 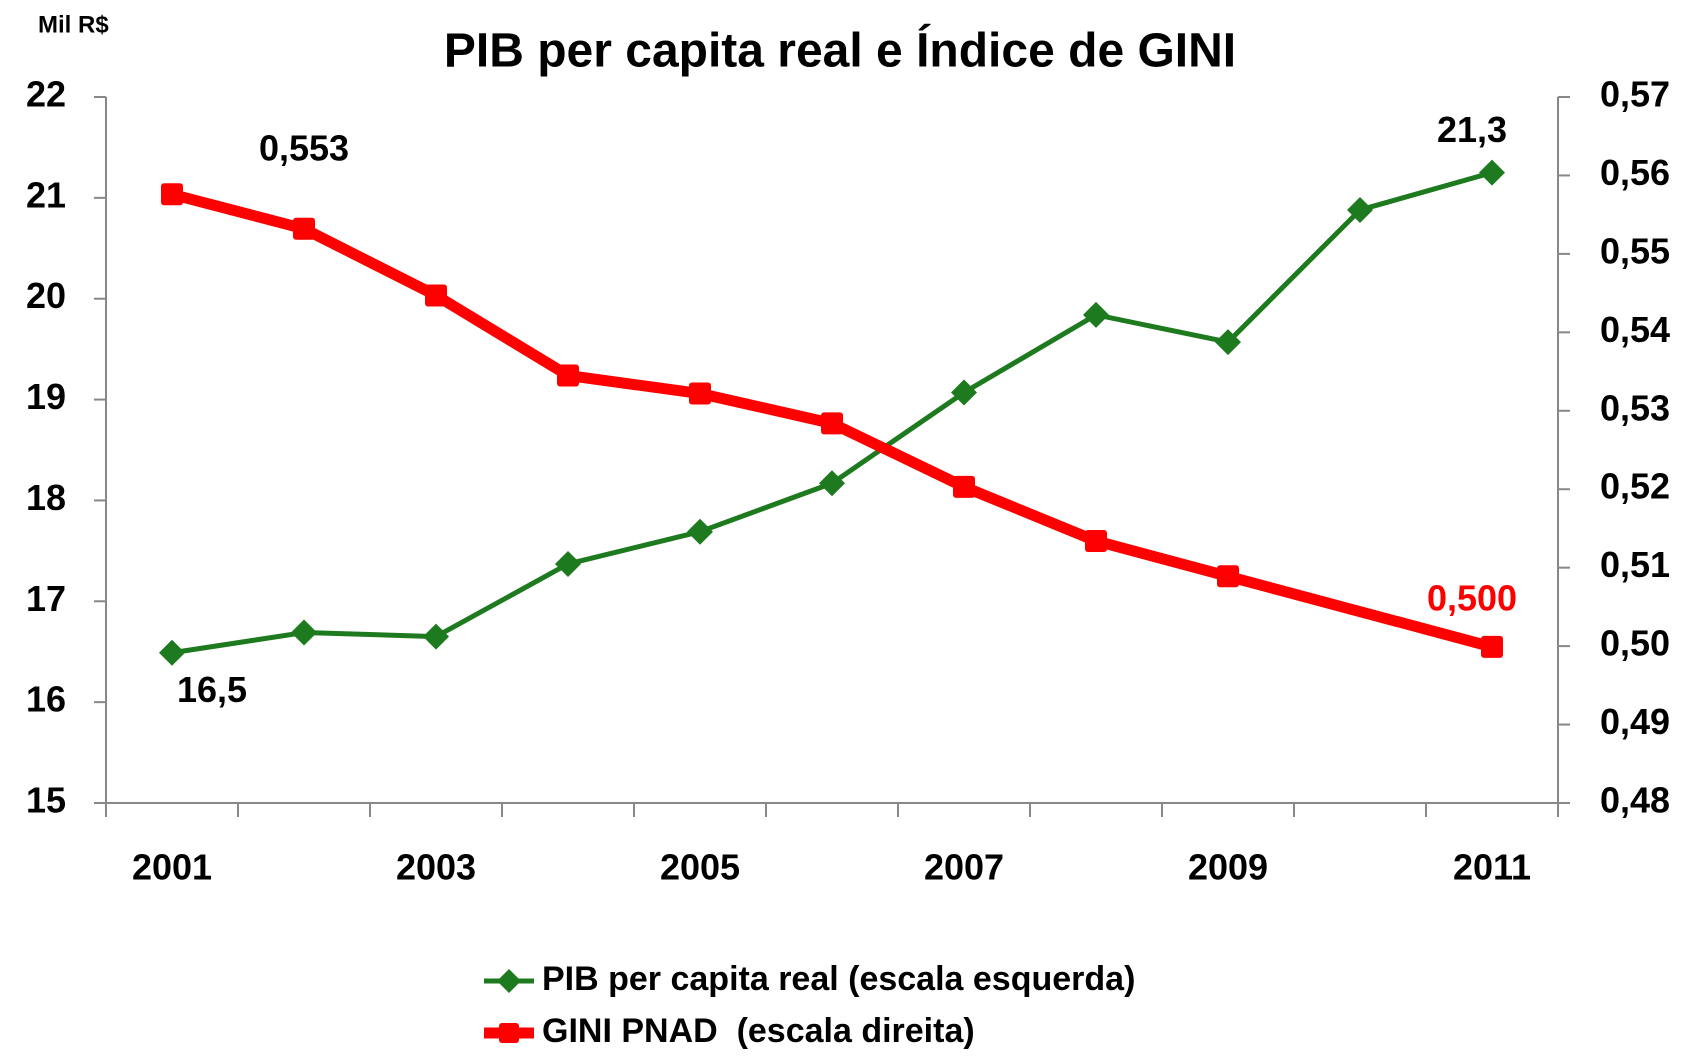 I want to click on y-tick-label: 21, so click(x=46, y=194).